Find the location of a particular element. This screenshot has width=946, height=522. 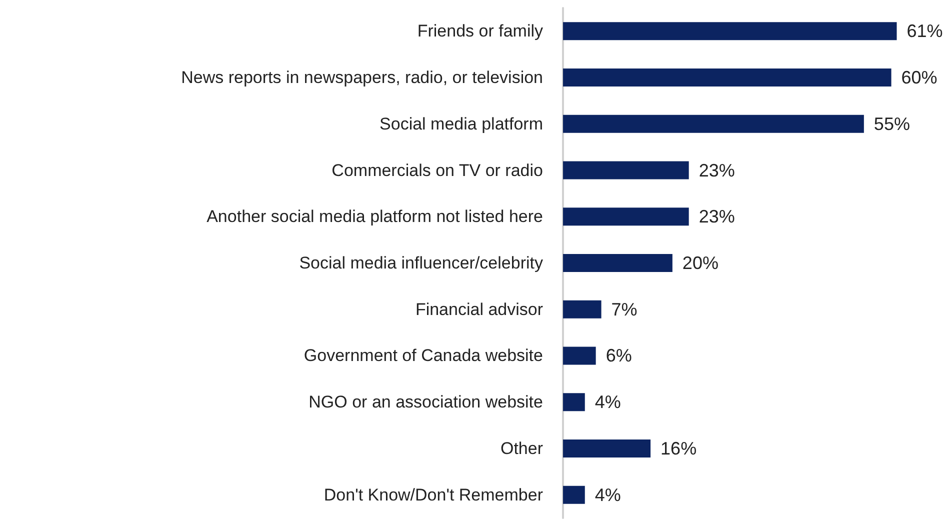

data-label: 6% is located at coordinates (619, 356).